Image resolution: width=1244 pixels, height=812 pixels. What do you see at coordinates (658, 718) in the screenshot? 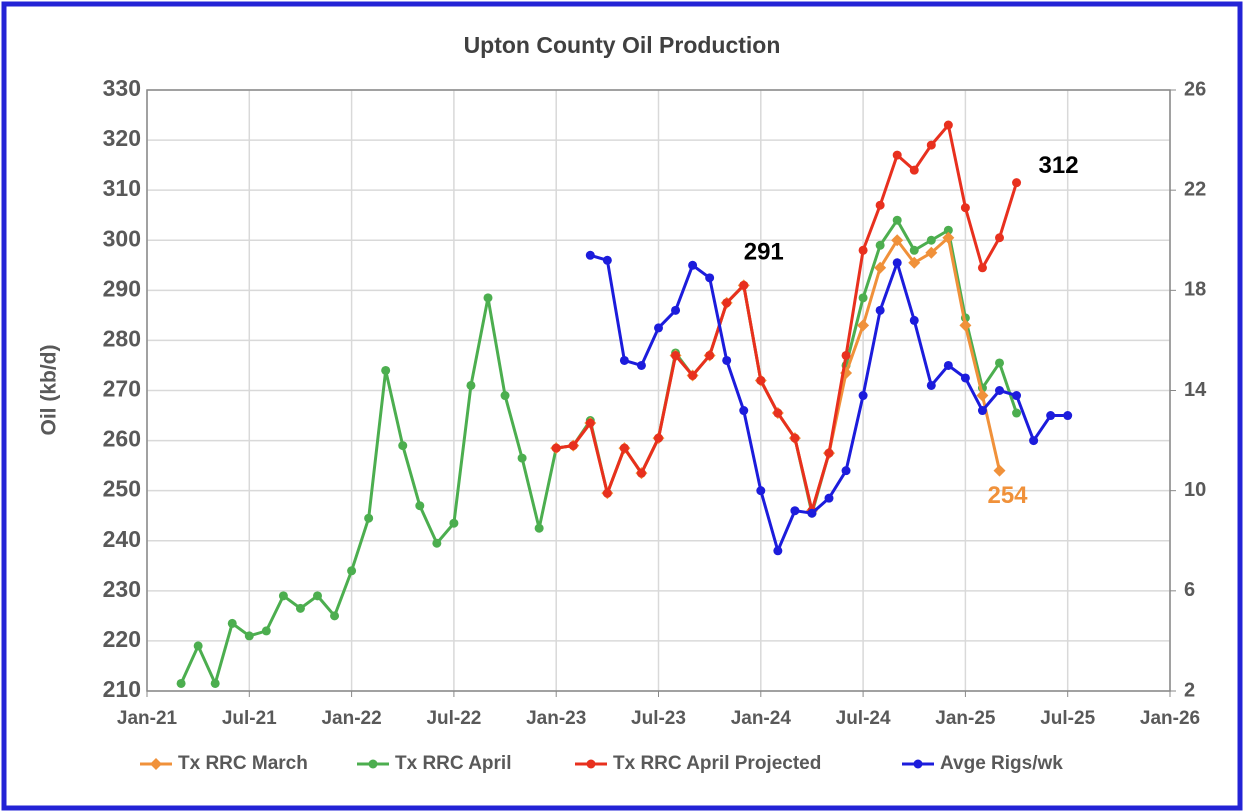
I see `x-tick-label: Jul-23` at bounding box center [658, 718].